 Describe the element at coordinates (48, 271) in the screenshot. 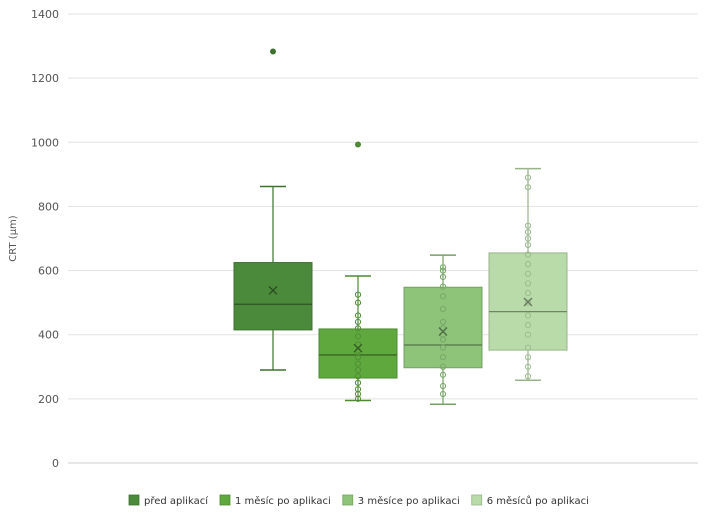

I see `y-tick-label: 600` at that location.